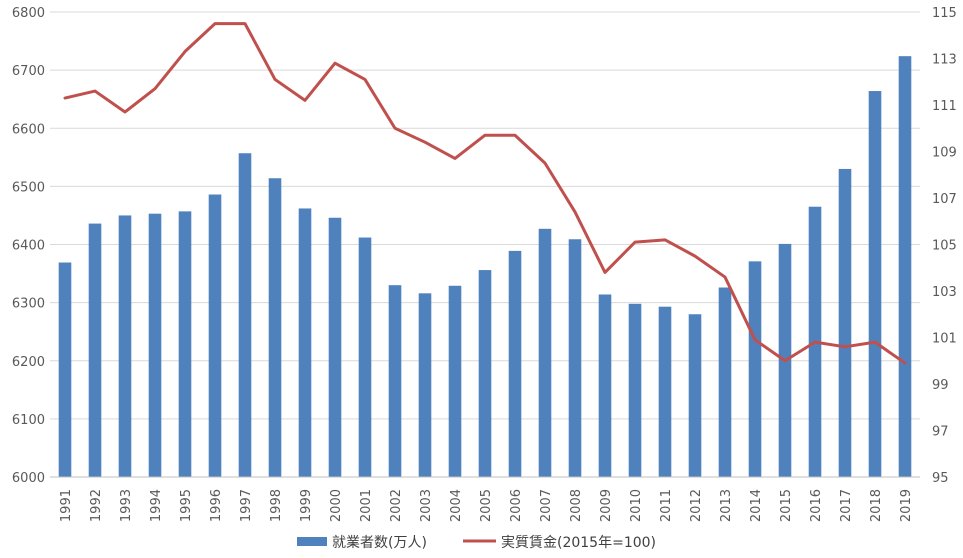  Describe the element at coordinates (756, 505) in the screenshot. I see `x-tick-label: 2014` at that location.